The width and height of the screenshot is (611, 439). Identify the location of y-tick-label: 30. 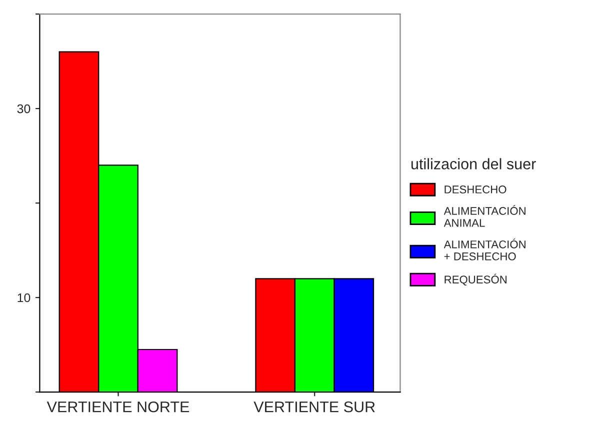
(23, 109).